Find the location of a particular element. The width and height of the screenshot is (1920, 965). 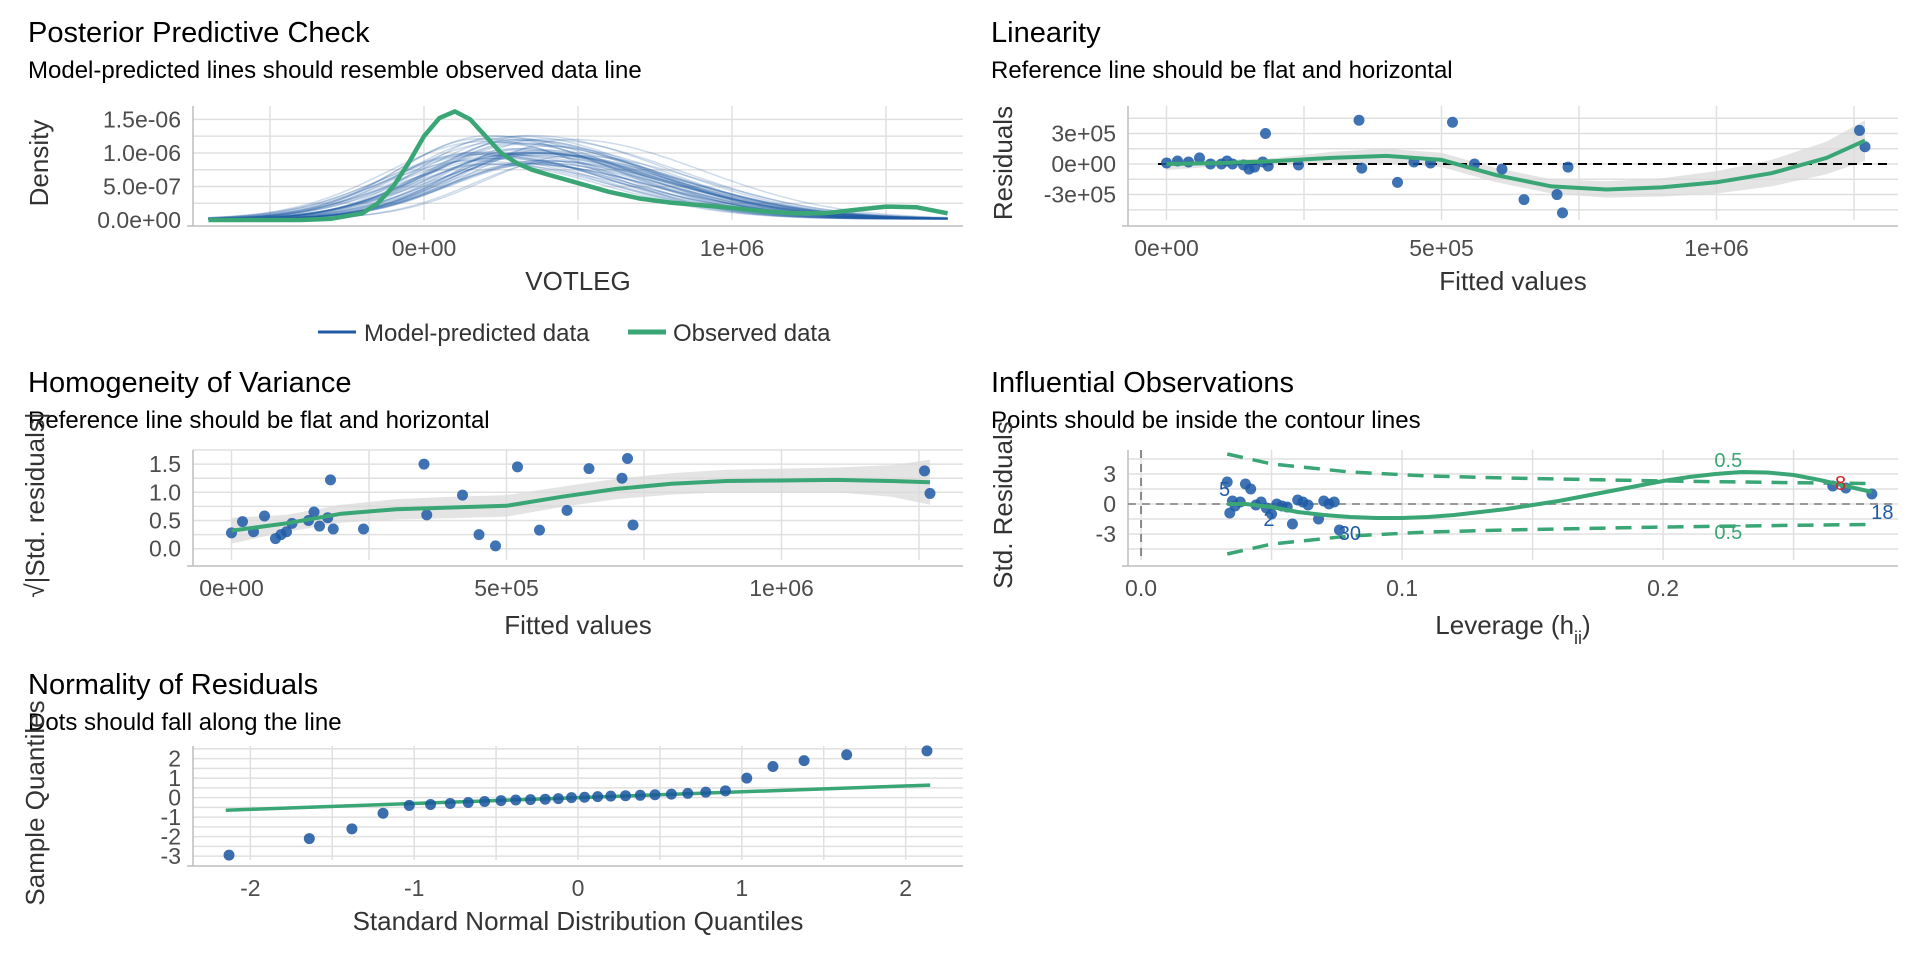

normality-x-tick-label: 0 is located at coordinates (578, 888).